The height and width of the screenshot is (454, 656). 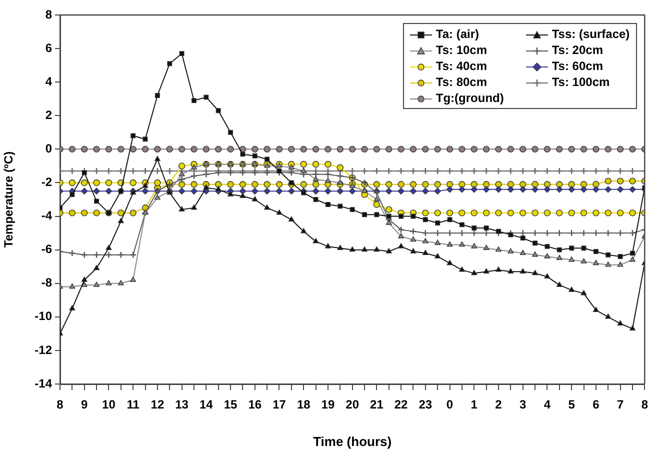 What do you see at coordinates (581, 82) in the screenshot?
I see `legend-label: Ts: 100cm` at bounding box center [581, 82].